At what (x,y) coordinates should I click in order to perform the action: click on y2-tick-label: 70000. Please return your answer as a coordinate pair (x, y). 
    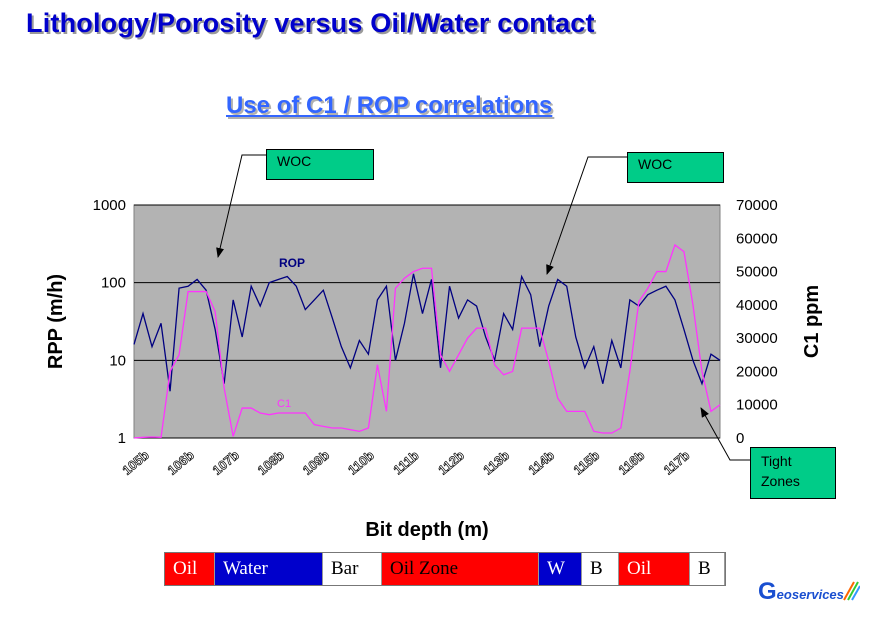
    Looking at the image, I should click on (757, 205).